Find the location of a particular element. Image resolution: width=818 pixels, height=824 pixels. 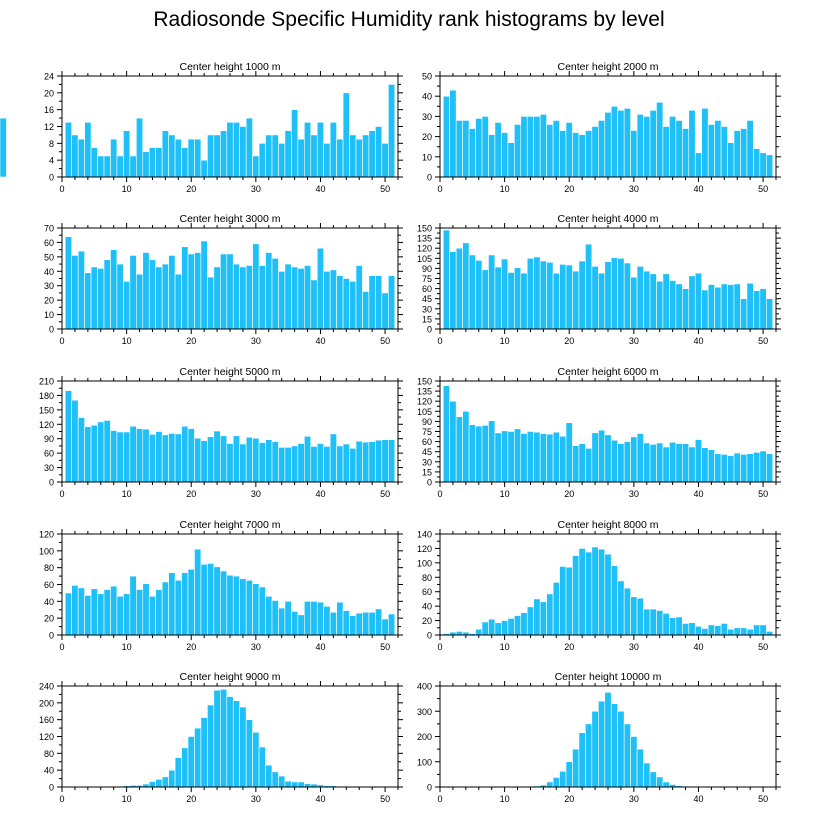

panel-title: Center height 2000 m is located at coordinates (608, 67).